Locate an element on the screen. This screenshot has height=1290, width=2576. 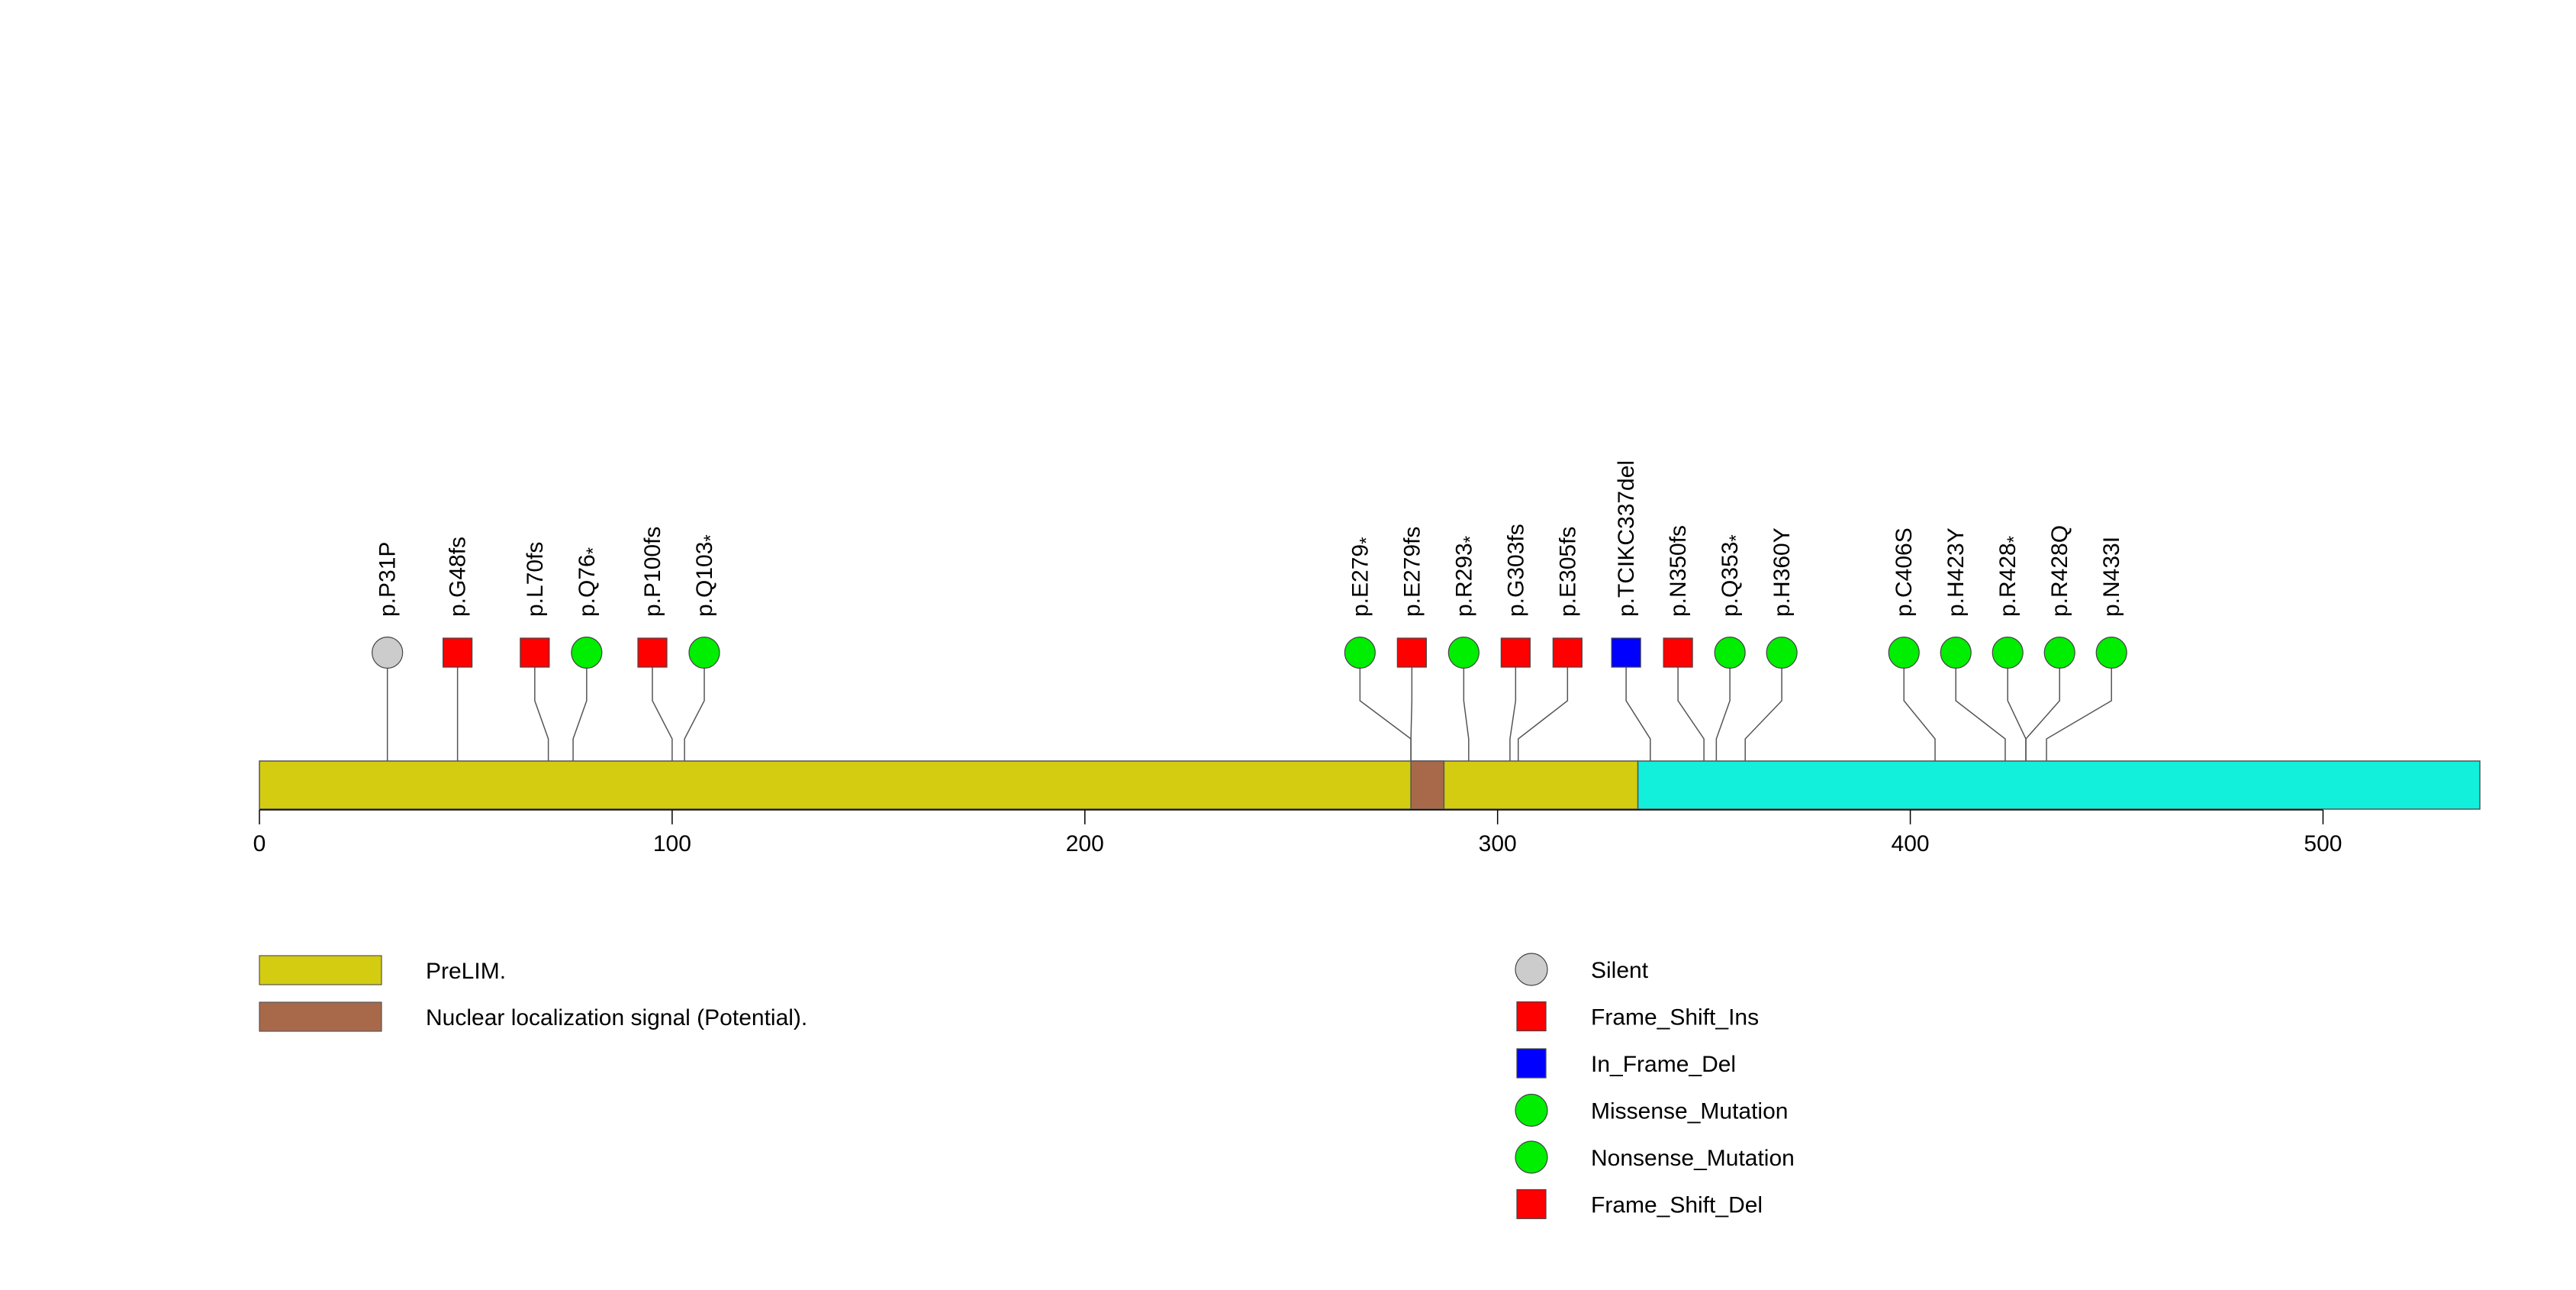
x-axis: 0 100 200 300 400 500 is located at coordinates (1297, 833).